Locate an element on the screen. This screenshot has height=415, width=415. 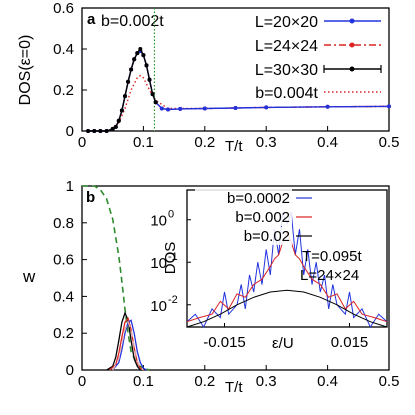
panel-a-xtick-label: 0.4 is located at coordinates (327, 142).